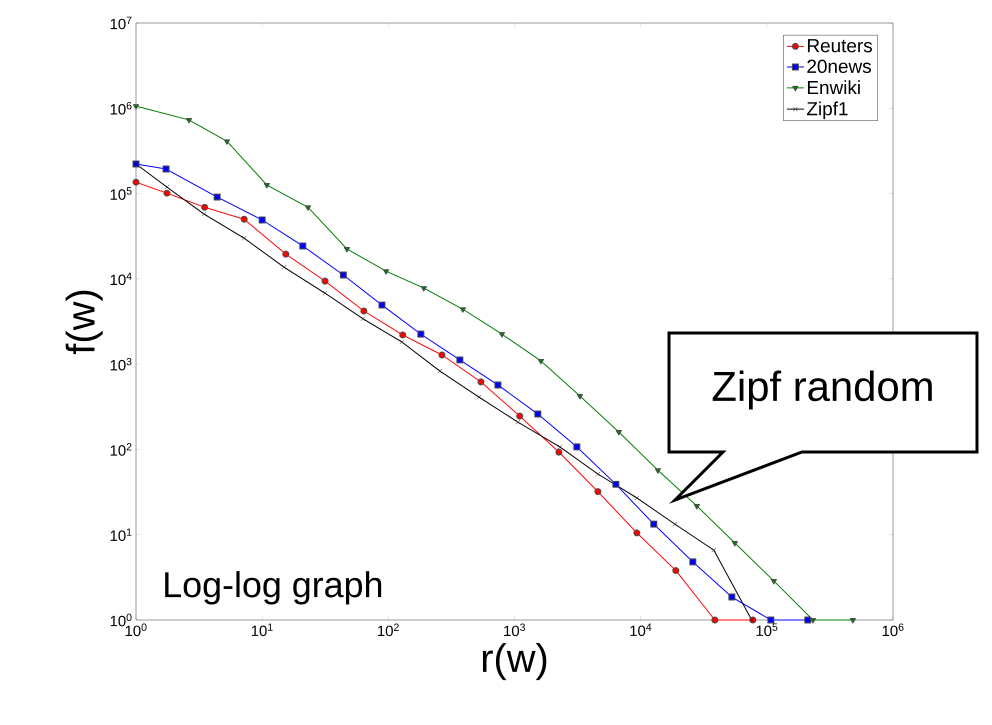 This screenshot has height=725, width=992. Describe the element at coordinates (121, 279) in the screenshot. I see `y-tick-label: 10$^{4}$` at that location.